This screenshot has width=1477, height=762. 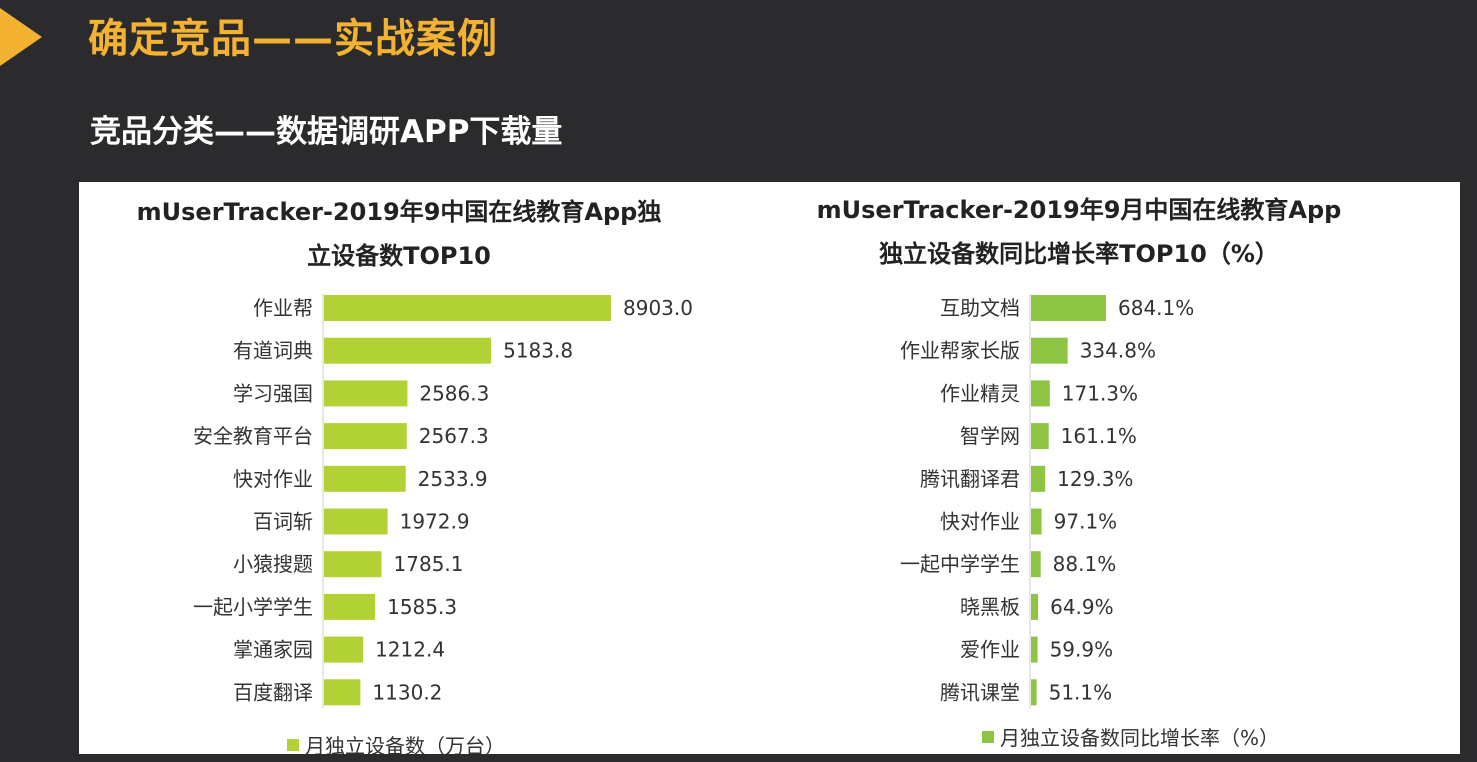 I want to click on right-category-label-4: 智学网, so click(x=990, y=436).